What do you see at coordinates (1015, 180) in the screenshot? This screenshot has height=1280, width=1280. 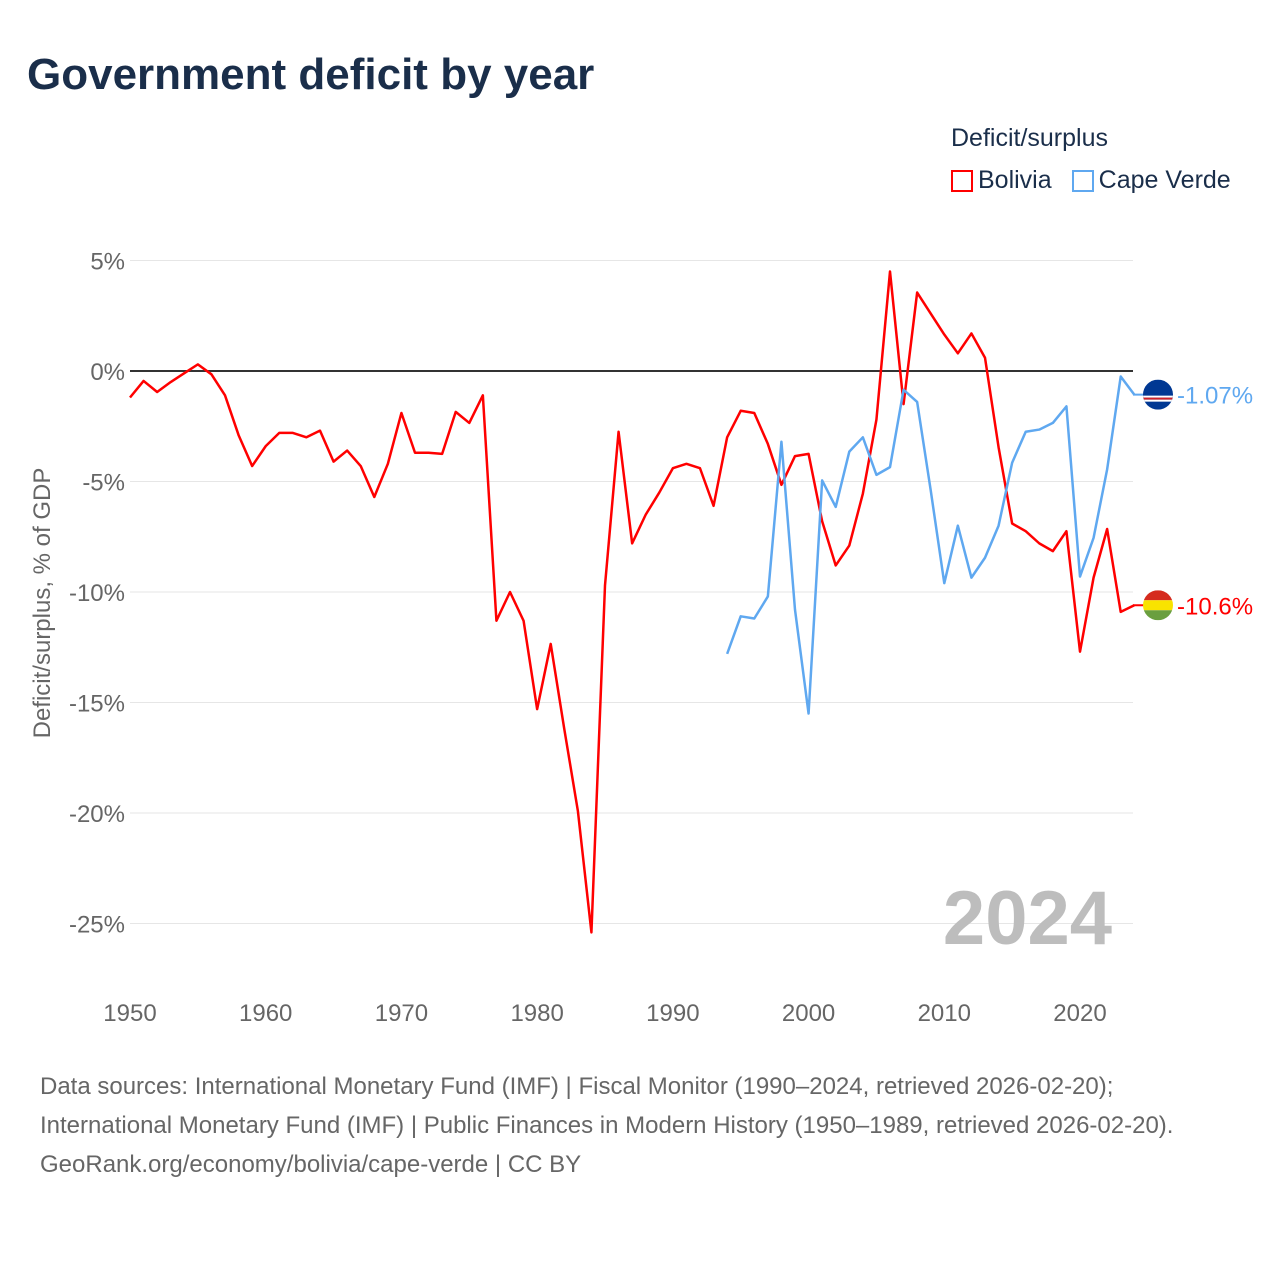 I see `legend-label: Bolivia` at bounding box center [1015, 180].